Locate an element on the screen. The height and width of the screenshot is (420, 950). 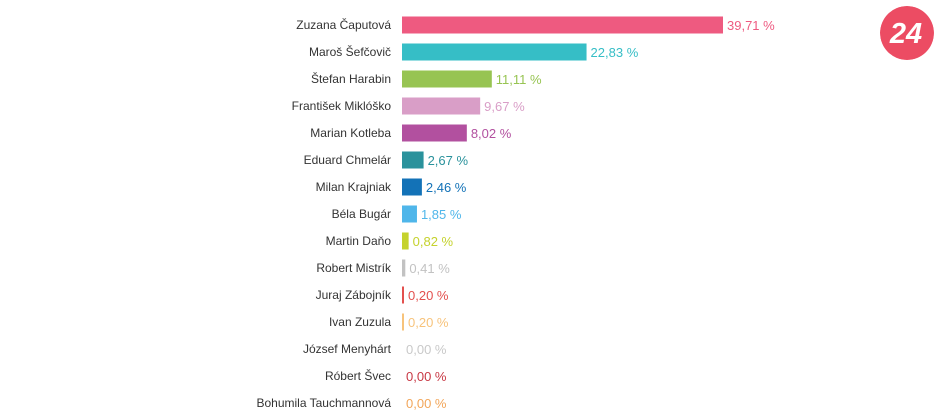
category-label: Ivan Zuzula is located at coordinates (360, 322).